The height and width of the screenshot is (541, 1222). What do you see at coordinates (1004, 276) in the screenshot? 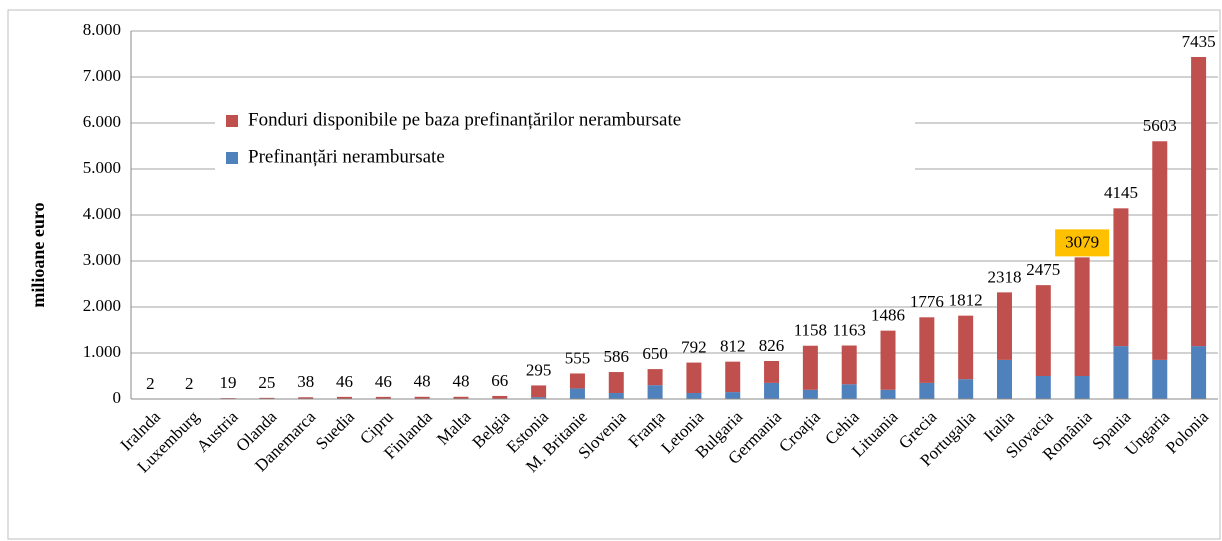
I see `data-label: 2318` at bounding box center [1004, 276].